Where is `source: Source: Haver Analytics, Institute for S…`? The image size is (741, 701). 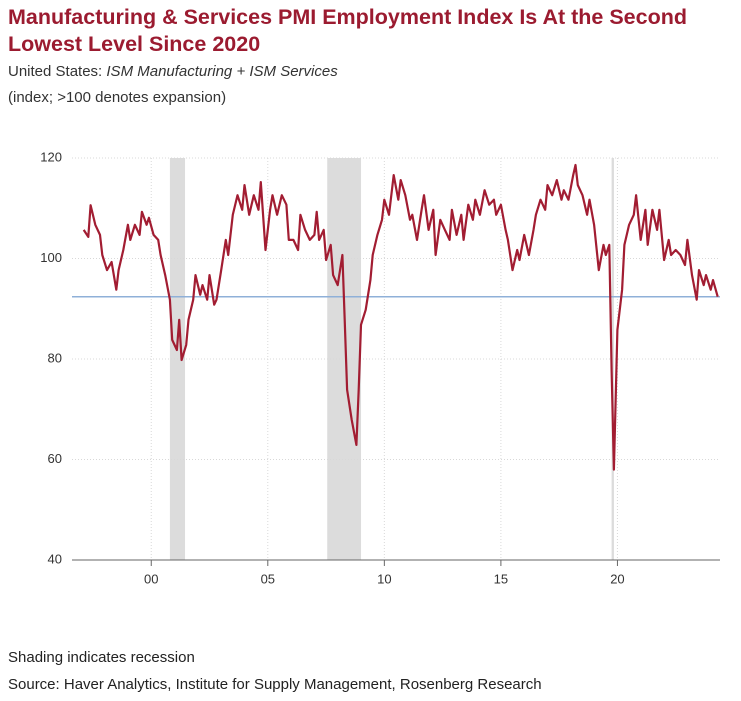 source: Source: Haver Analytics, Institute for S… is located at coordinates (275, 684).